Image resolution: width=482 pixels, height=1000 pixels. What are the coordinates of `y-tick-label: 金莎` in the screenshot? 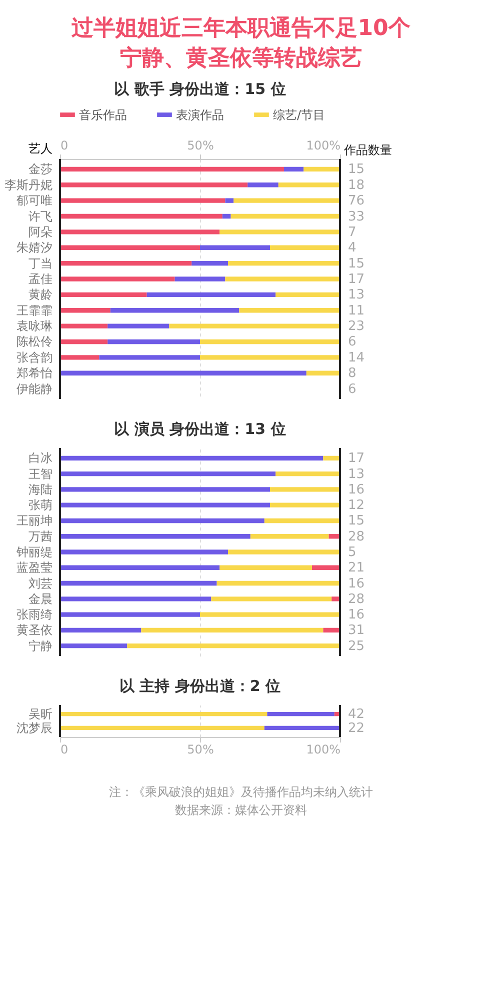 It's located at (40, 169).